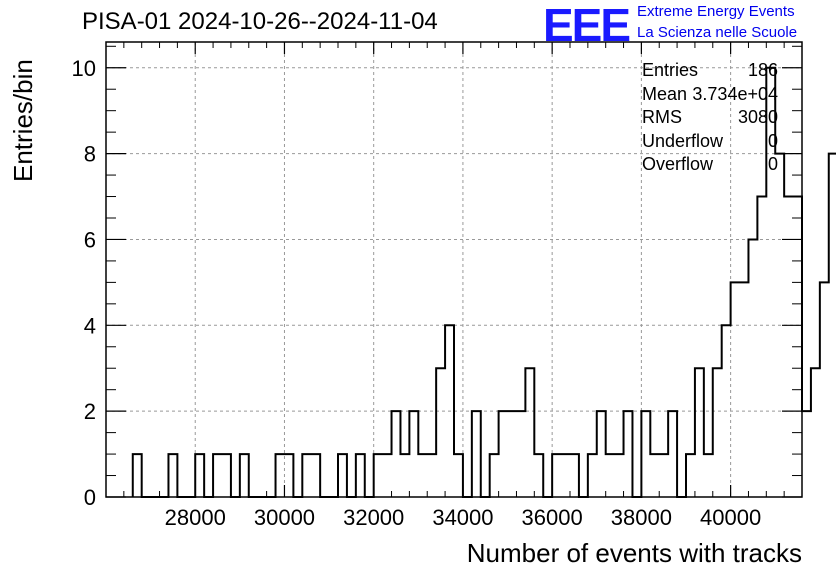 Image resolution: width=836 pixels, height=572 pixels. What do you see at coordinates (284, 517) in the screenshot?
I see `x-tick-label: 30000` at bounding box center [284, 517].